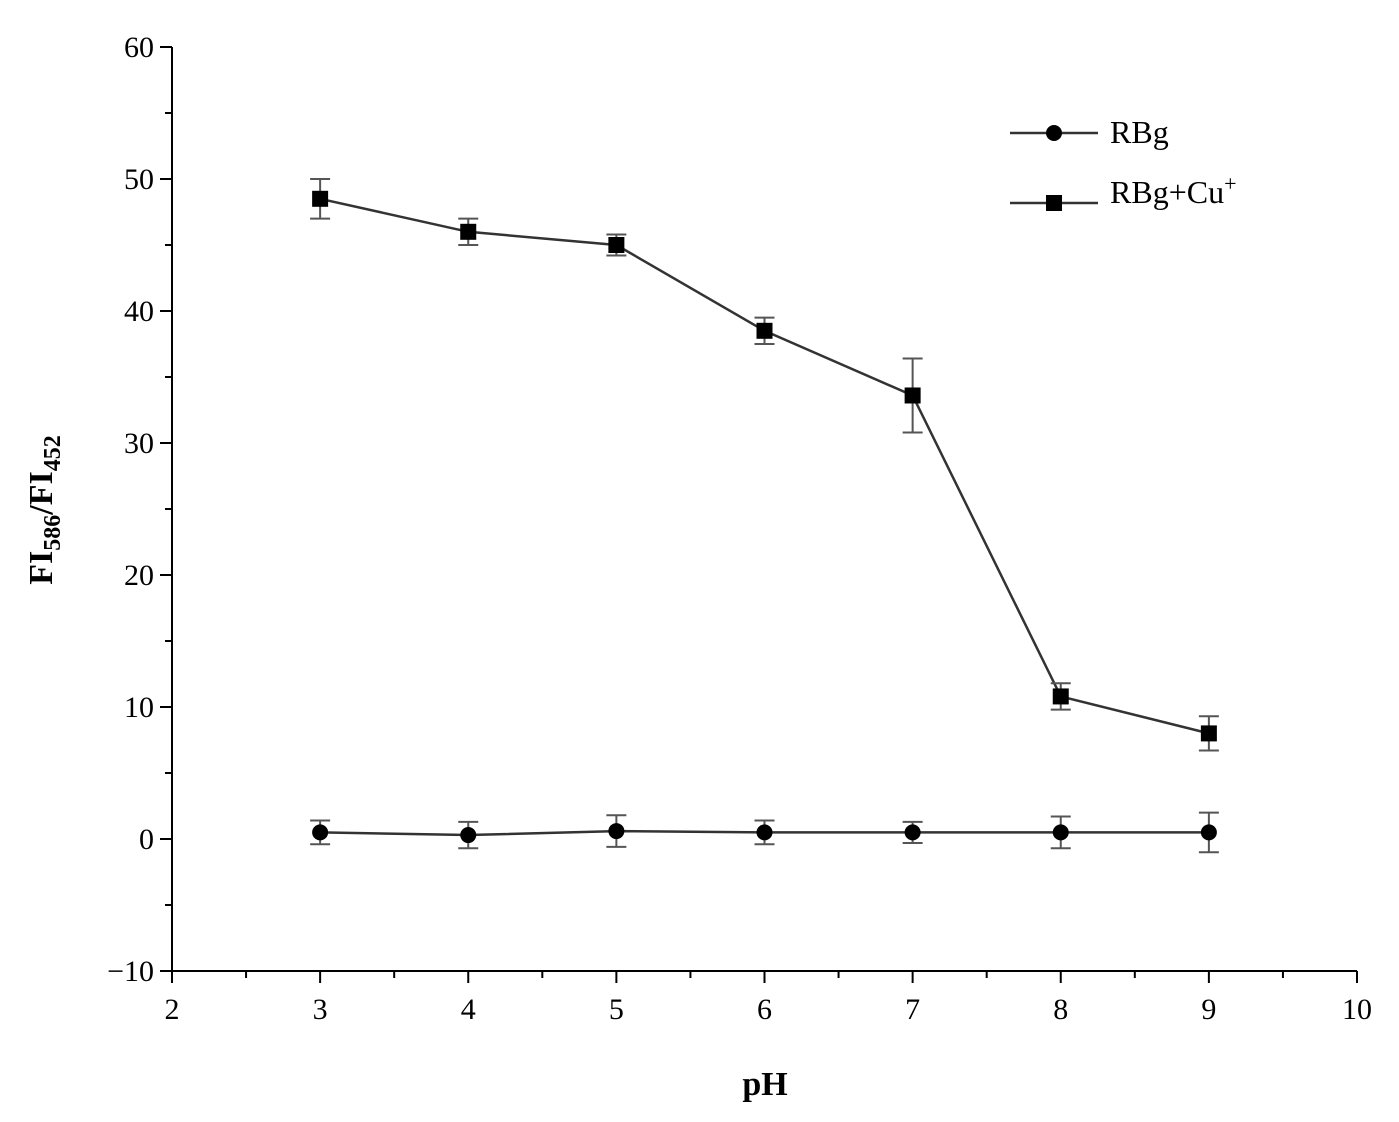 Image resolution: width=1399 pixels, height=1122 pixels. I want to click on y-tick-label: 30, so click(139, 443).